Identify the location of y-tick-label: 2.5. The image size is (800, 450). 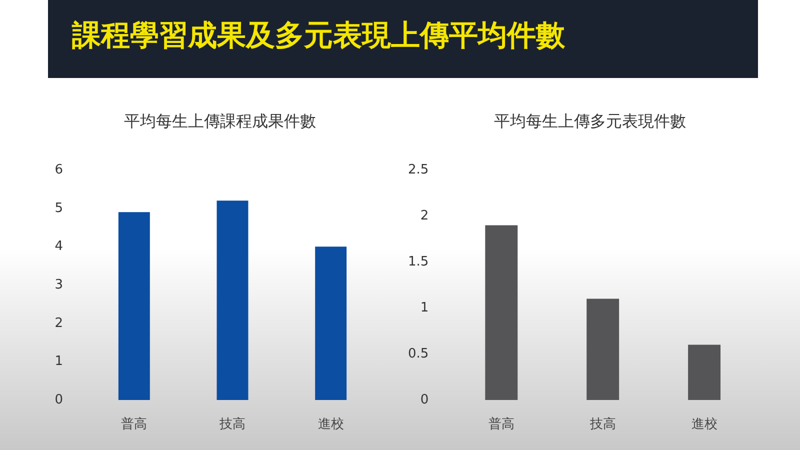
(418, 170).